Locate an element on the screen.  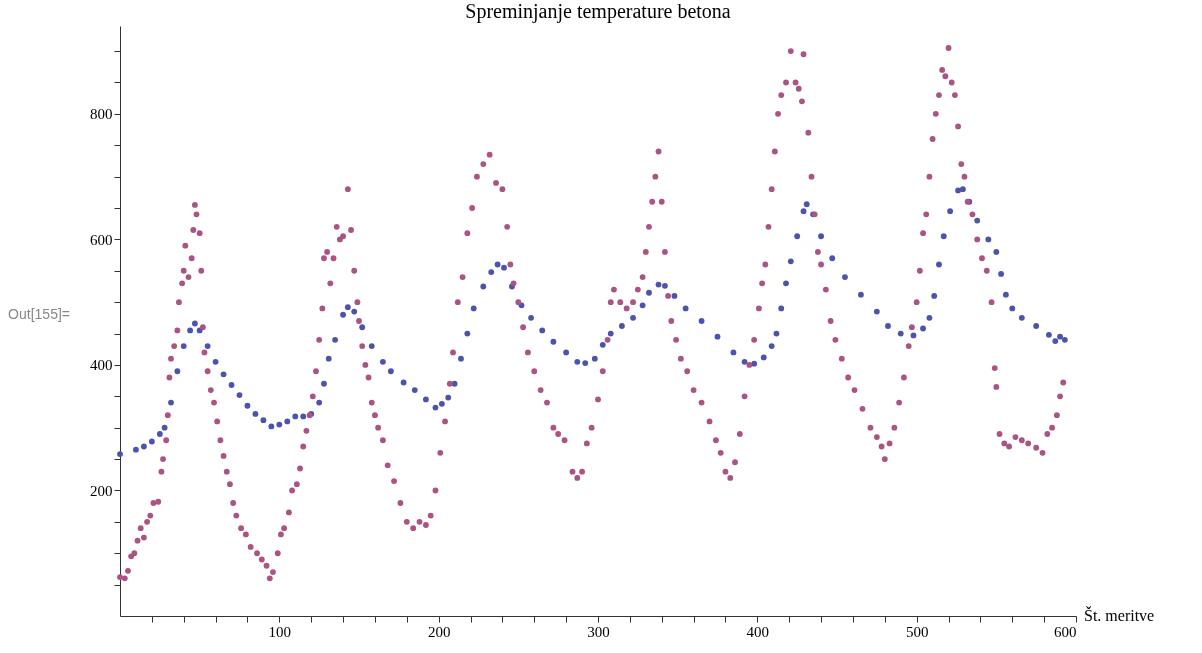
text: Out[155]= is located at coordinates (39, 314).